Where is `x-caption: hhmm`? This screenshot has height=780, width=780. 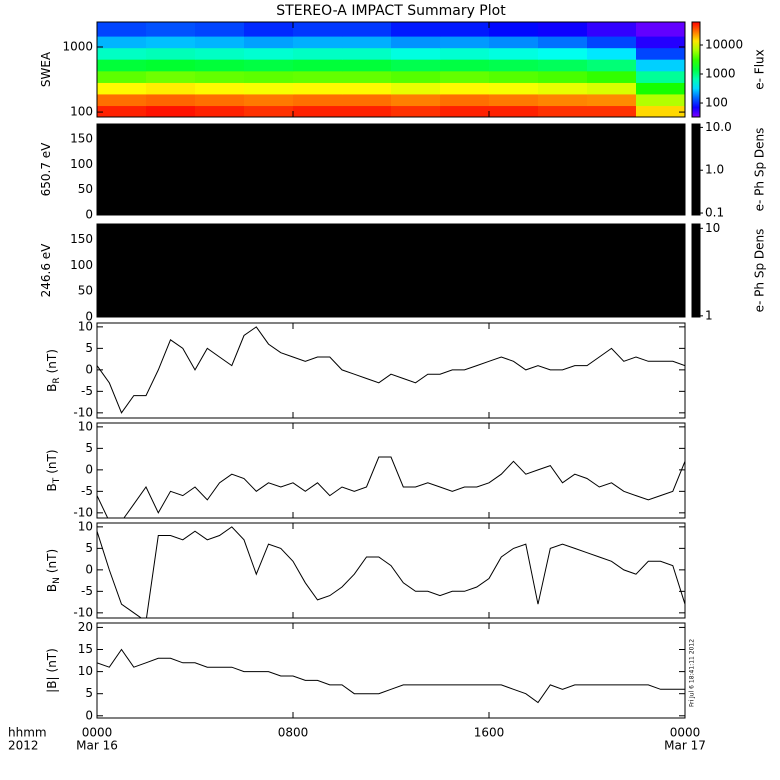 x-caption: hhmm is located at coordinates (27, 733).